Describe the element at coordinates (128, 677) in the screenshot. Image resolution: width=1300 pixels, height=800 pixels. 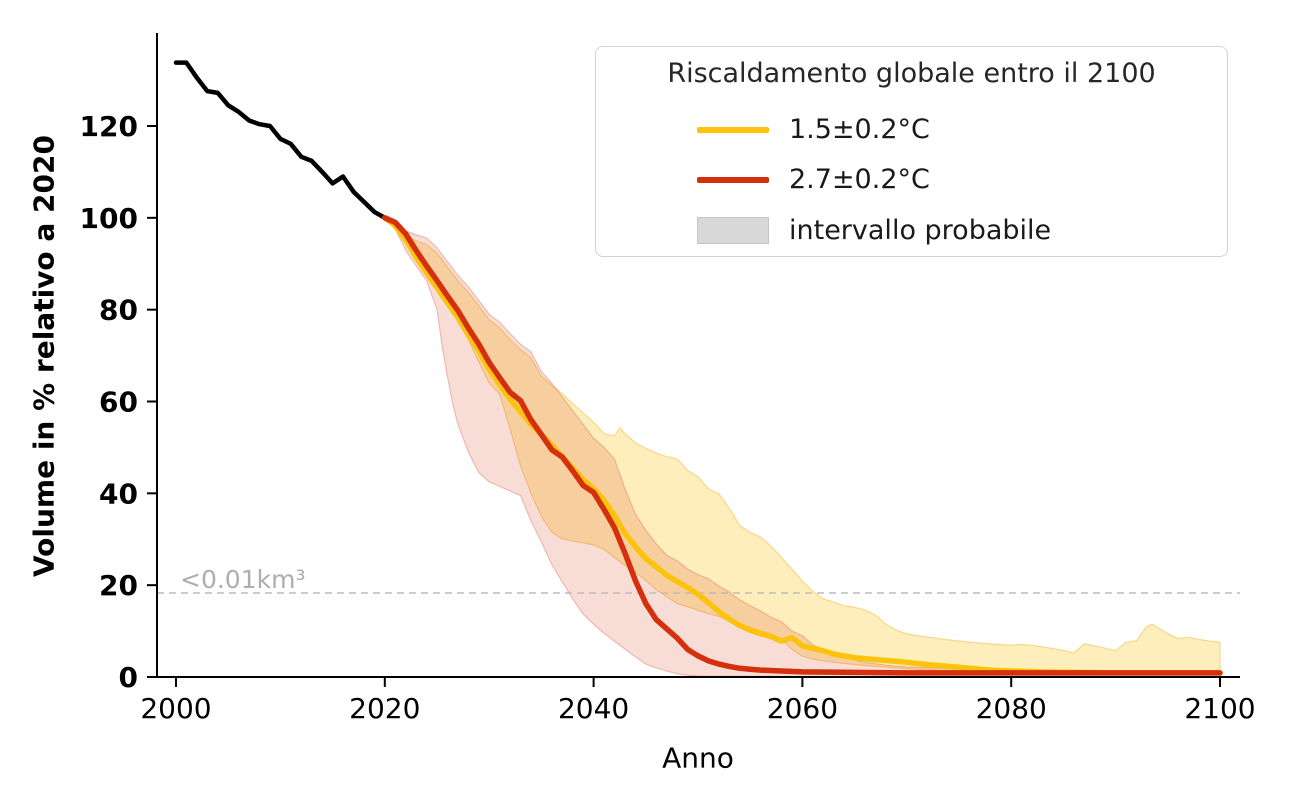
I see `y-tick-label: 0` at that location.